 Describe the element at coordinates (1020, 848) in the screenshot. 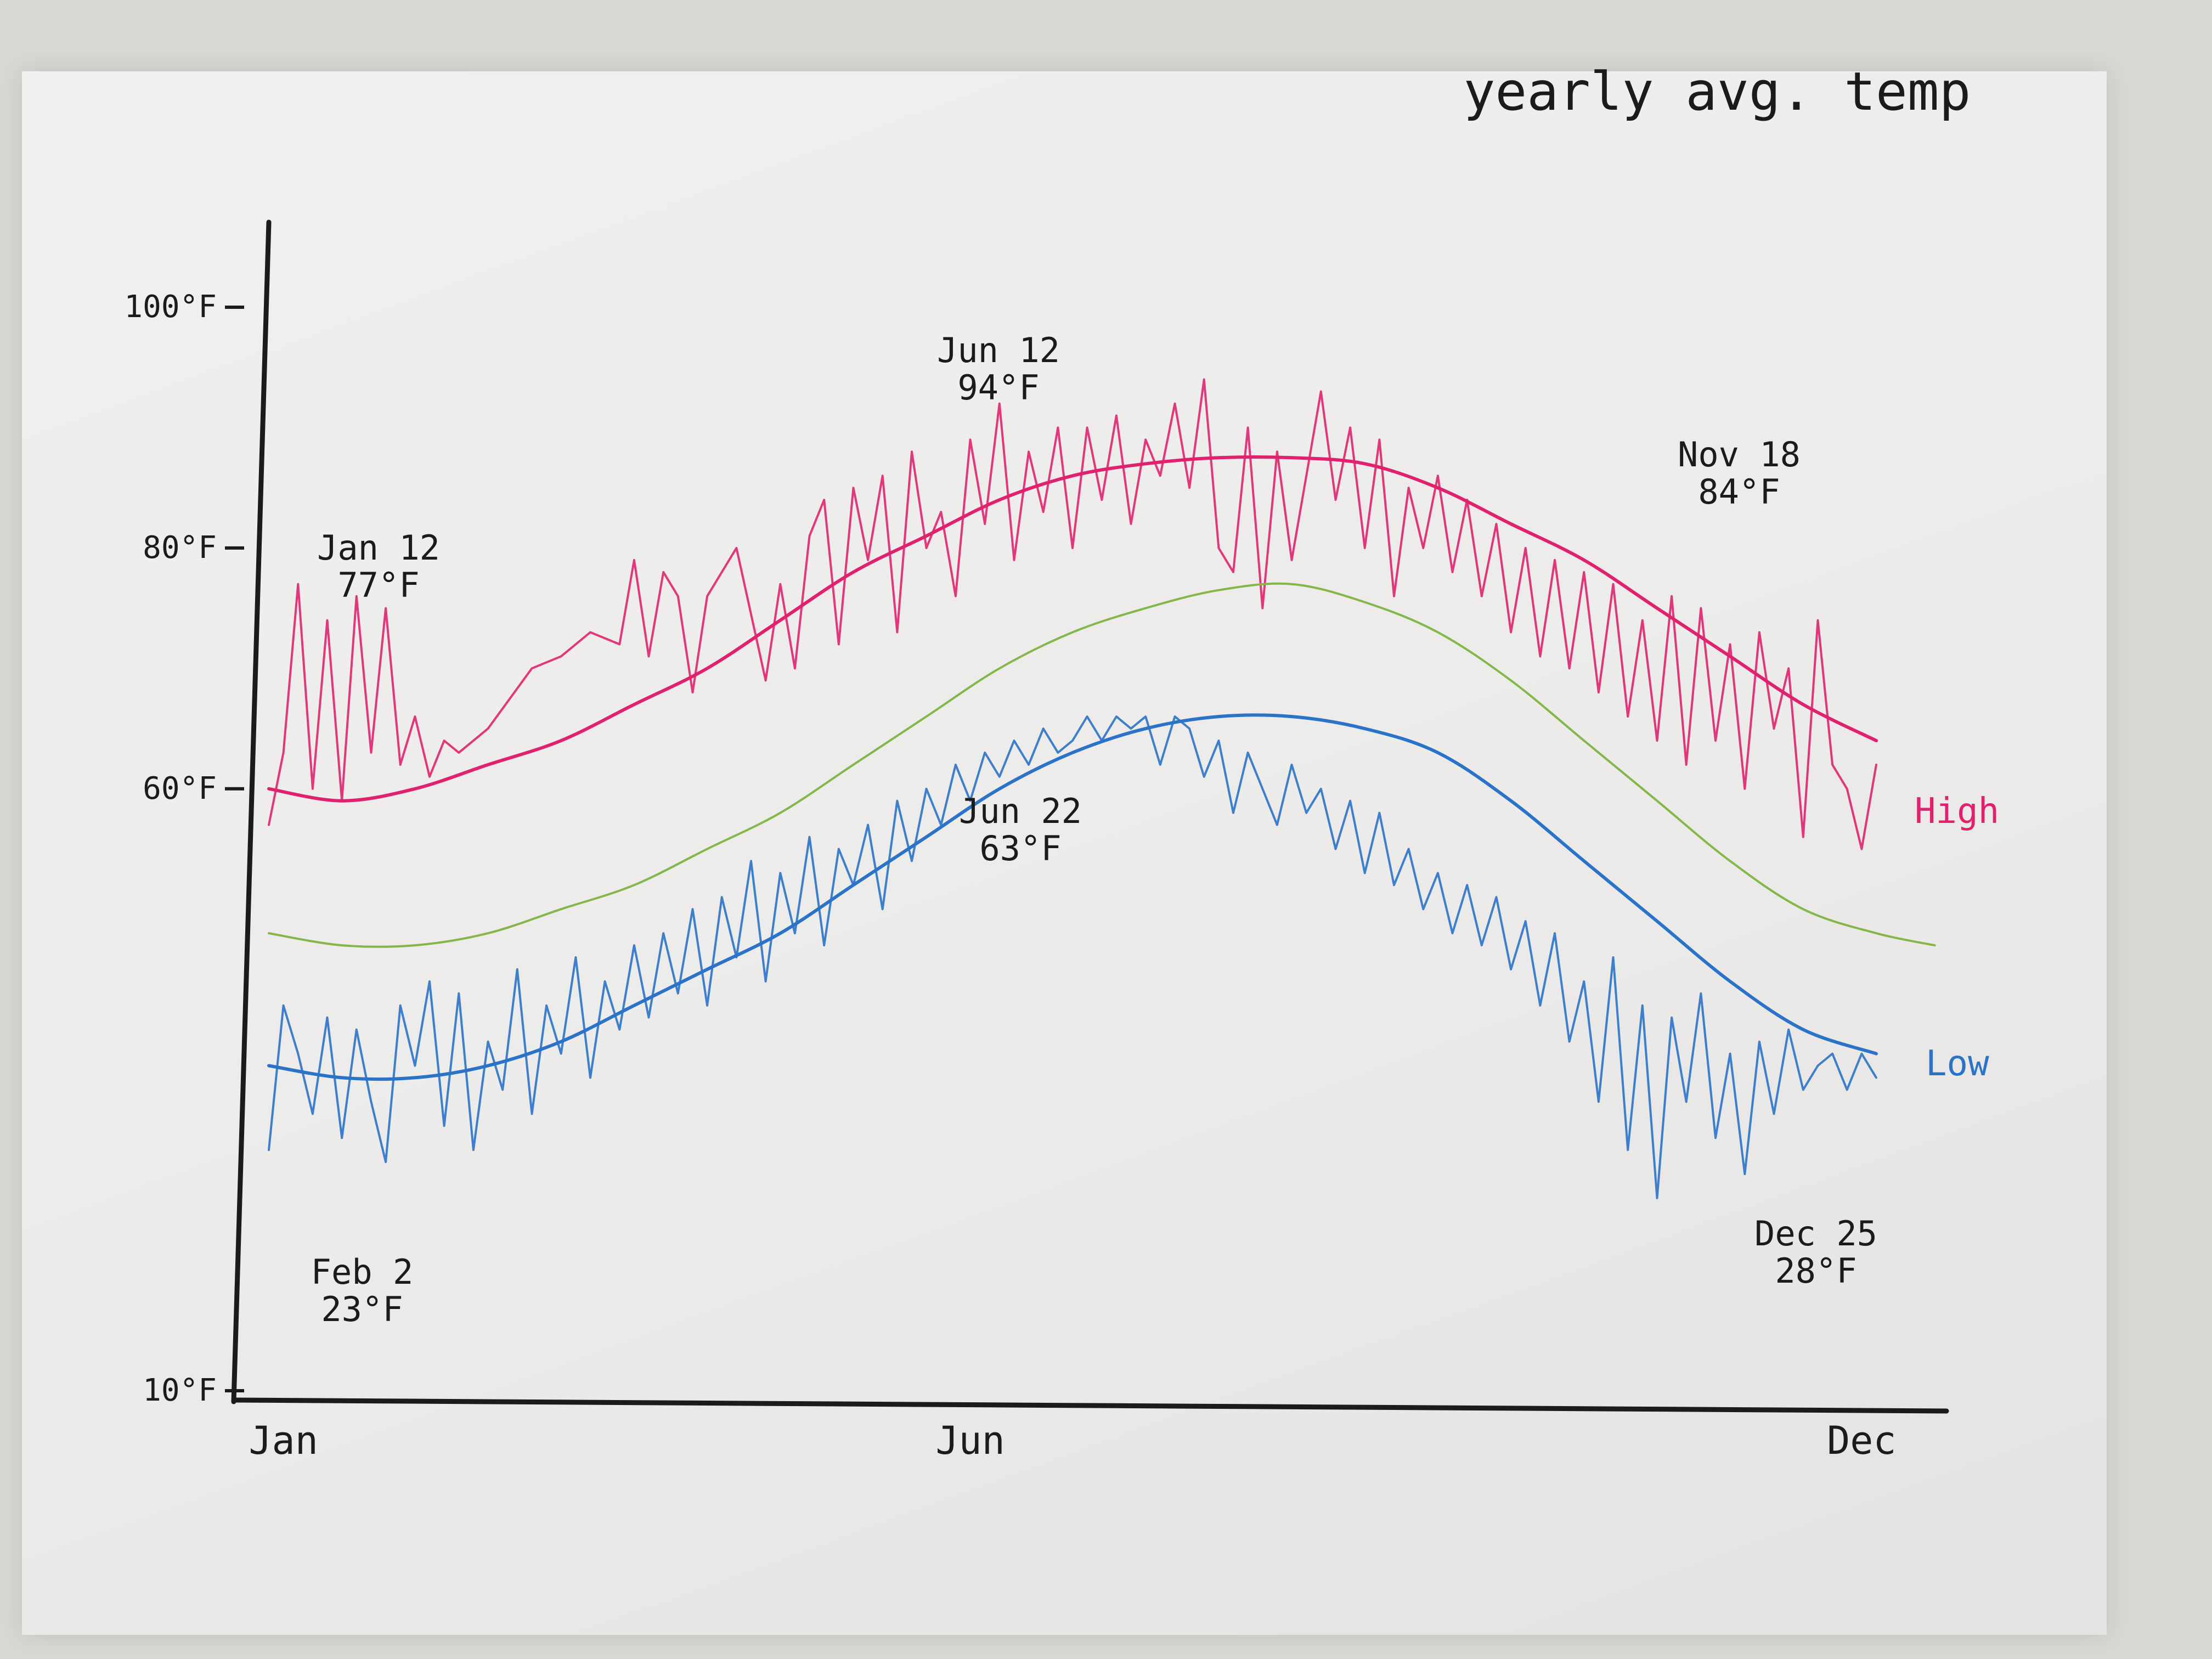

I see `annotation-temp: 63°F` at that location.